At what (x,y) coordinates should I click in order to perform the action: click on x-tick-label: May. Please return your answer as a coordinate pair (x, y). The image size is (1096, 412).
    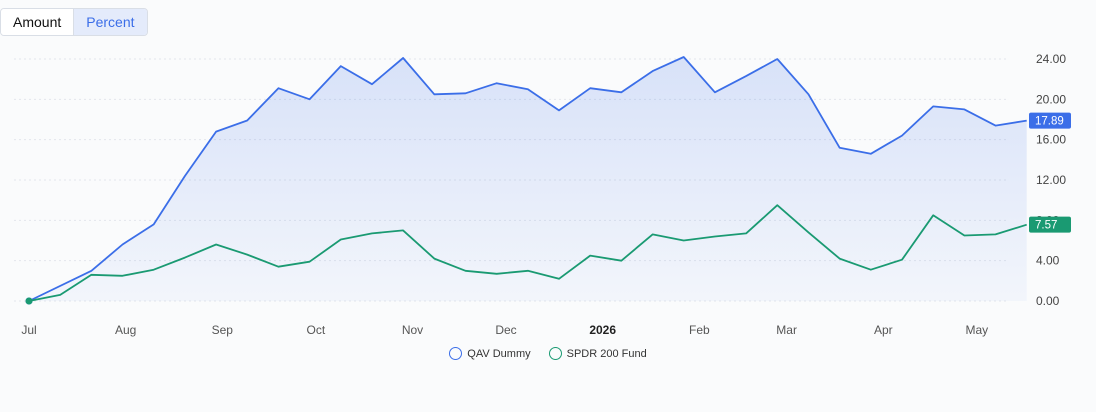
    Looking at the image, I should click on (976, 330).